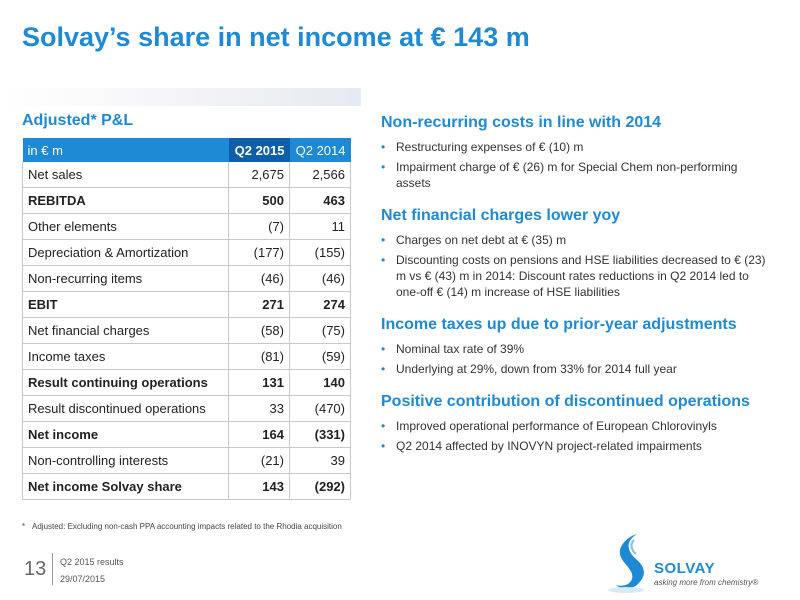 The image size is (800, 600). Describe the element at coordinates (125, 486) in the screenshot. I see `row-label: Net income Solvay share` at that location.